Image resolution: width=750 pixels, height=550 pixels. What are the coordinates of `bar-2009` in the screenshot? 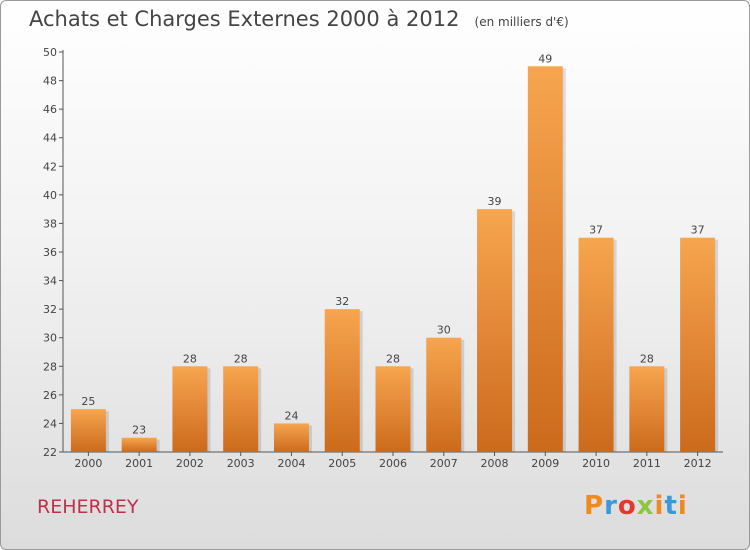 It's located at (545, 259).